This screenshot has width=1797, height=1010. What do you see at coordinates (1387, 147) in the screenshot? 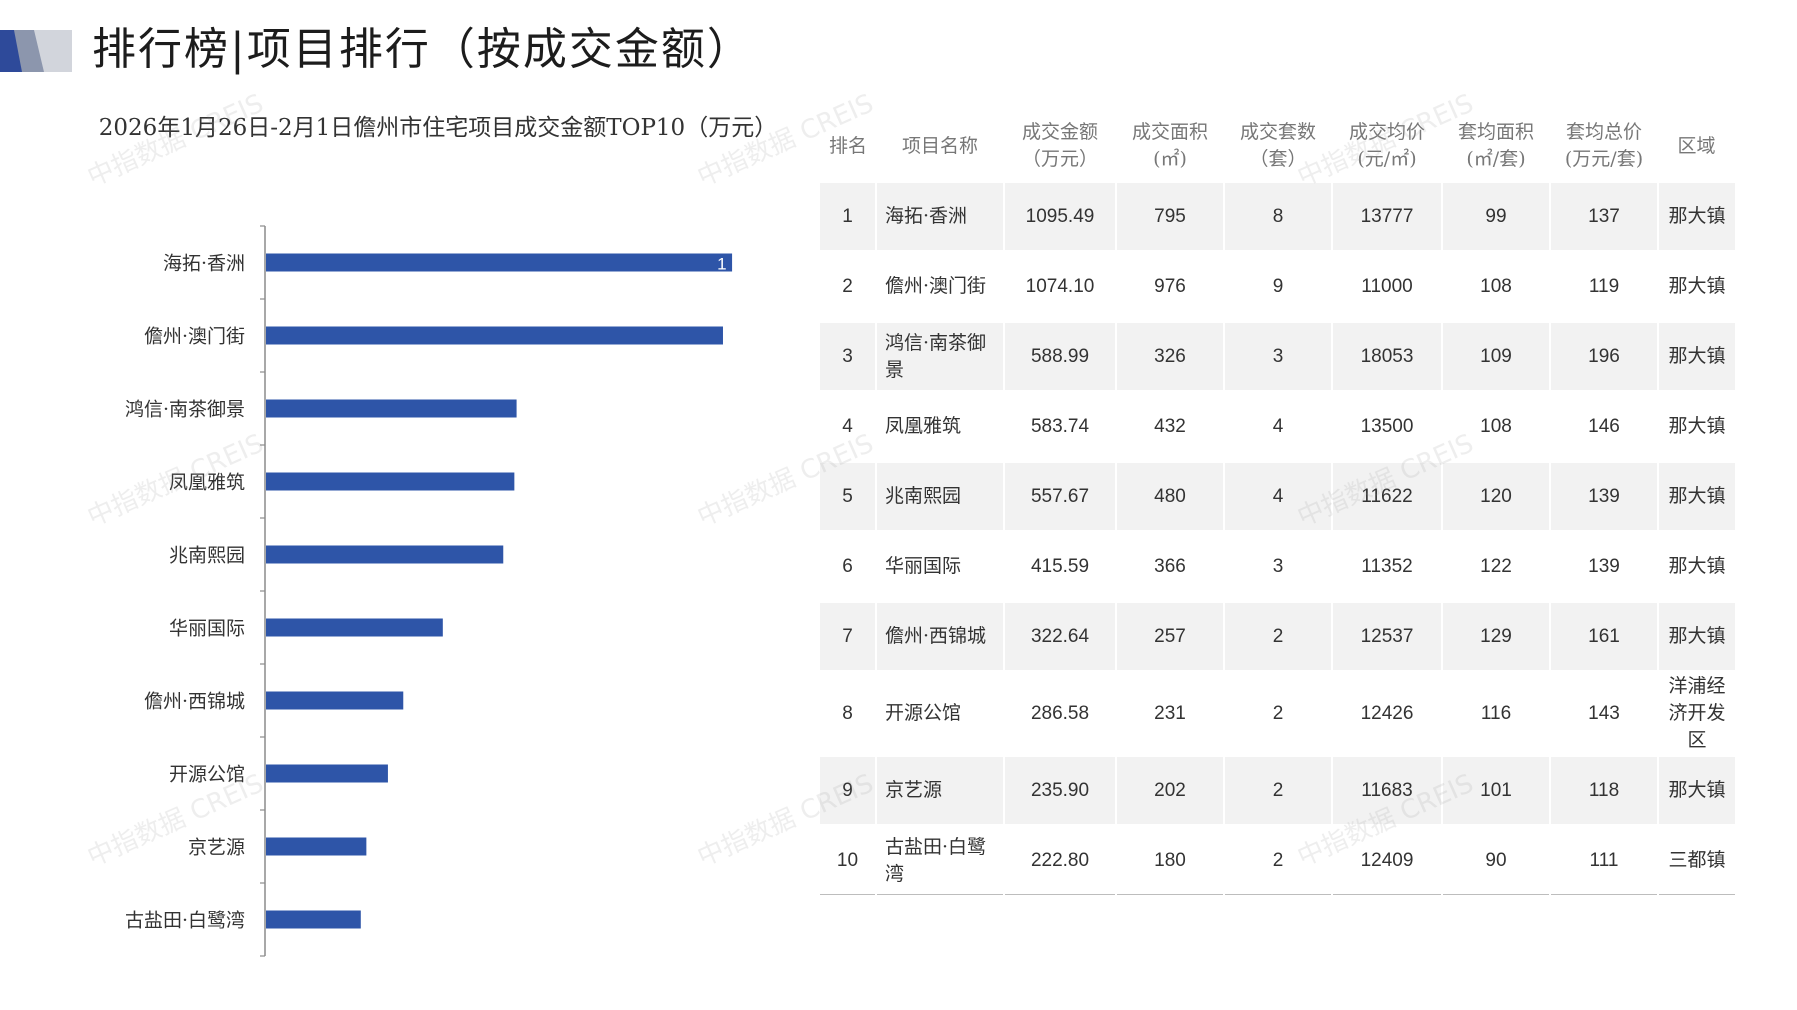
I see `column-header: 成交均价 (元/㎡)` at bounding box center [1387, 147].